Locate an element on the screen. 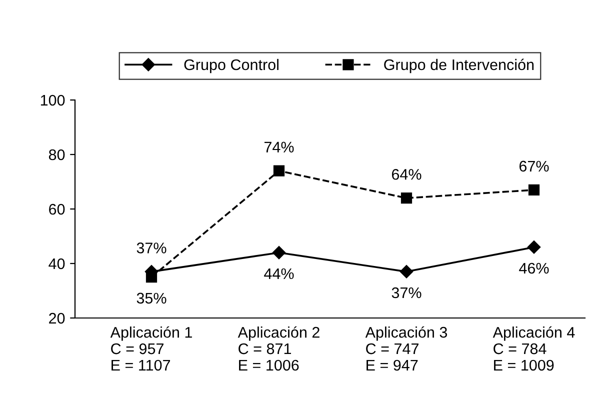 This screenshot has height=401, width=599. data-label: 35% is located at coordinates (151, 298).